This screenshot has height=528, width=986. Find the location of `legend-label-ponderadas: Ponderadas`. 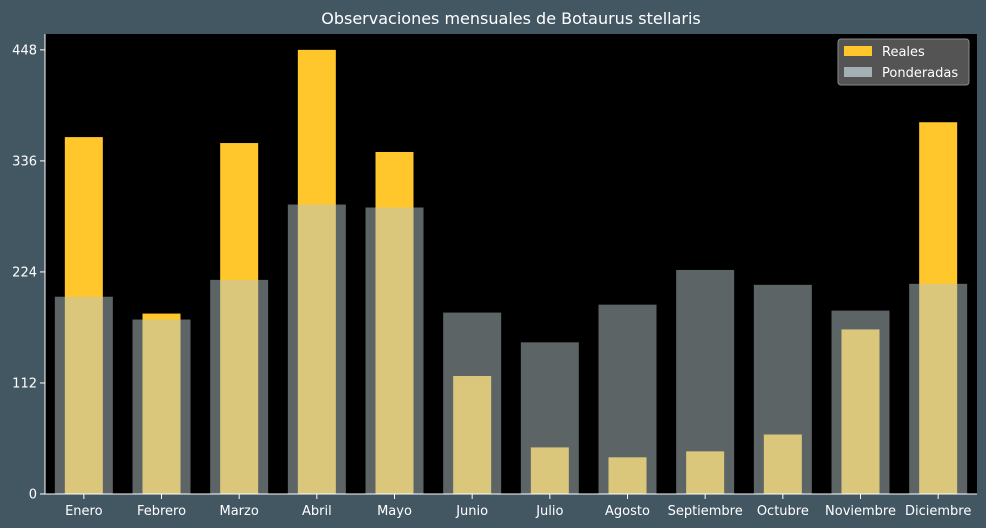

legend-label-ponderadas: Ponderadas is located at coordinates (920, 73).